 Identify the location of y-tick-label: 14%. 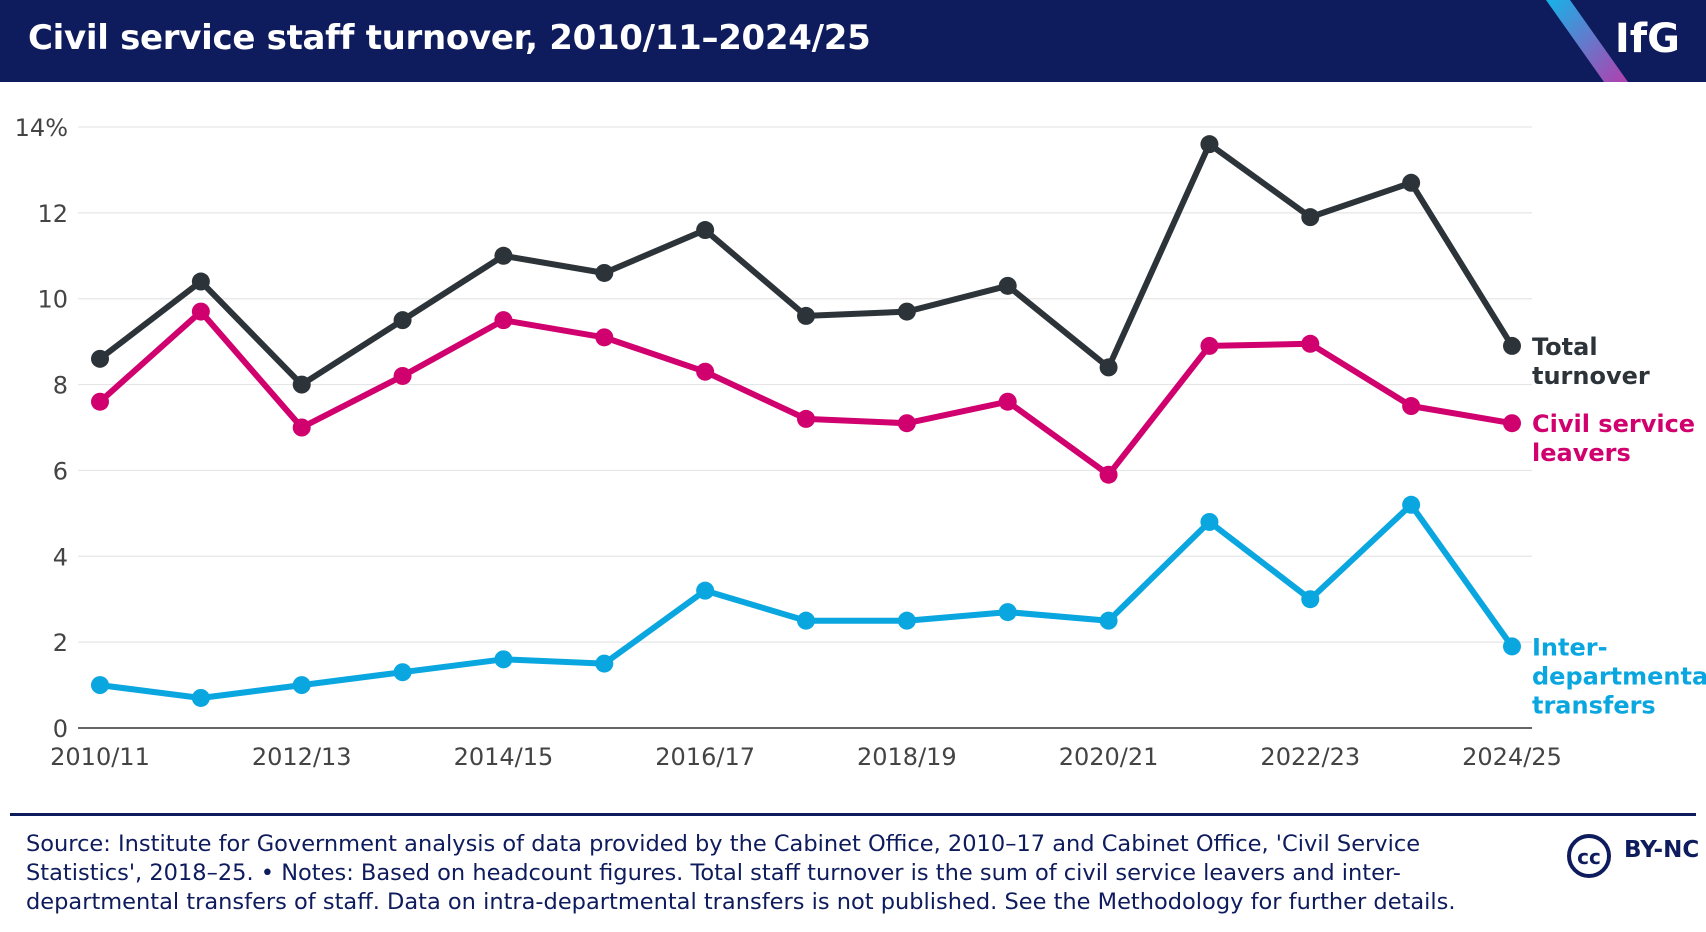
(41, 128).